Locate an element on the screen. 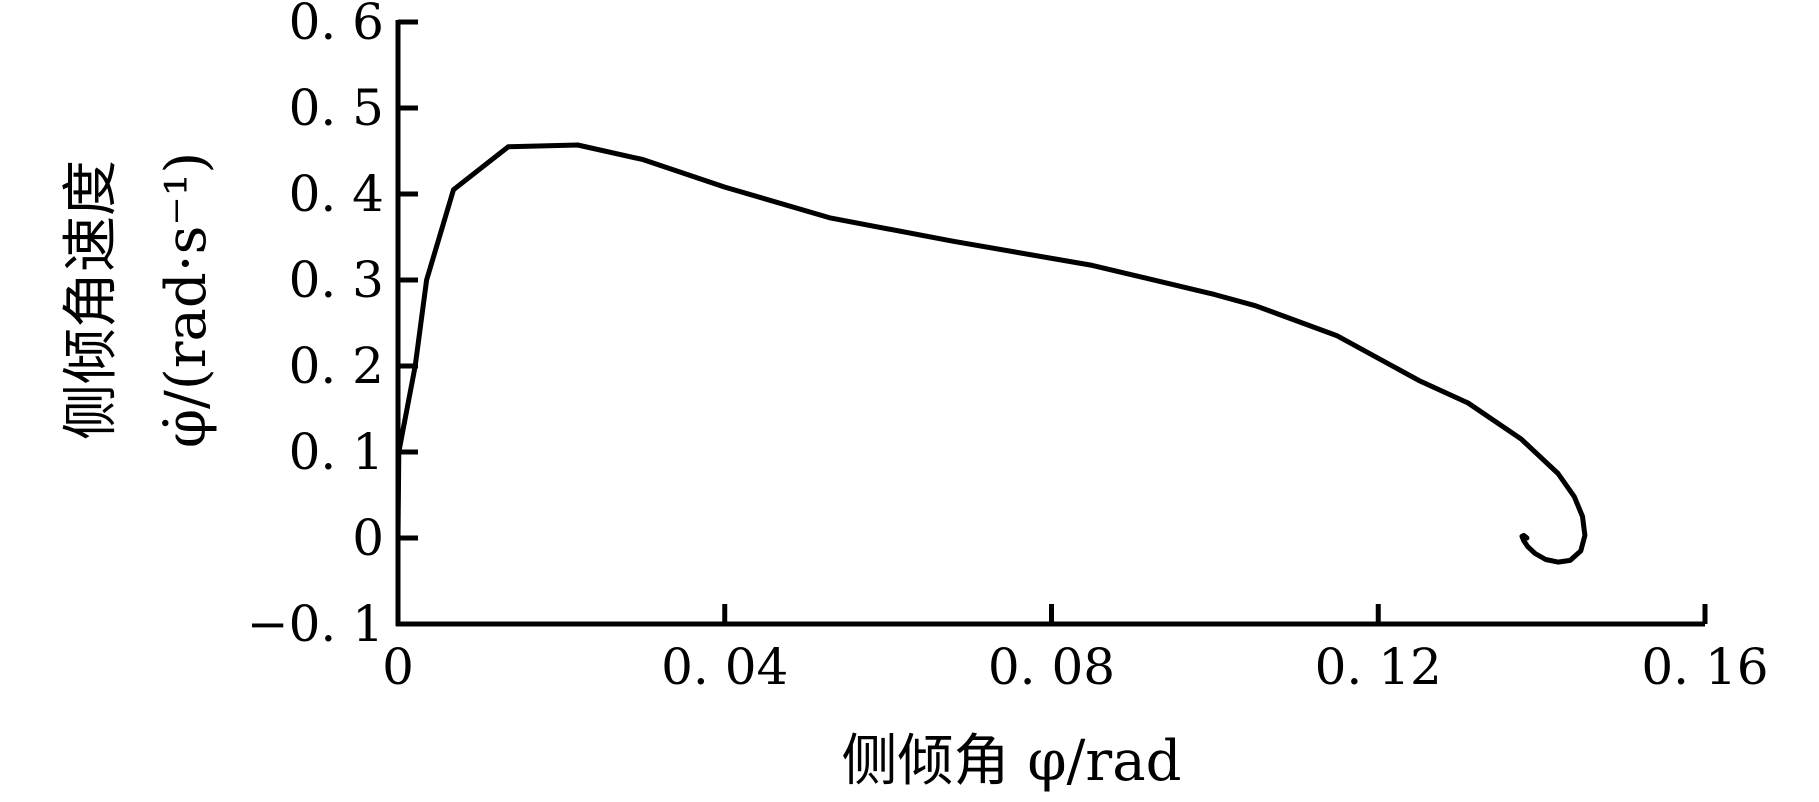  y-tick-label: 0. 4 is located at coordinates (336, 194).